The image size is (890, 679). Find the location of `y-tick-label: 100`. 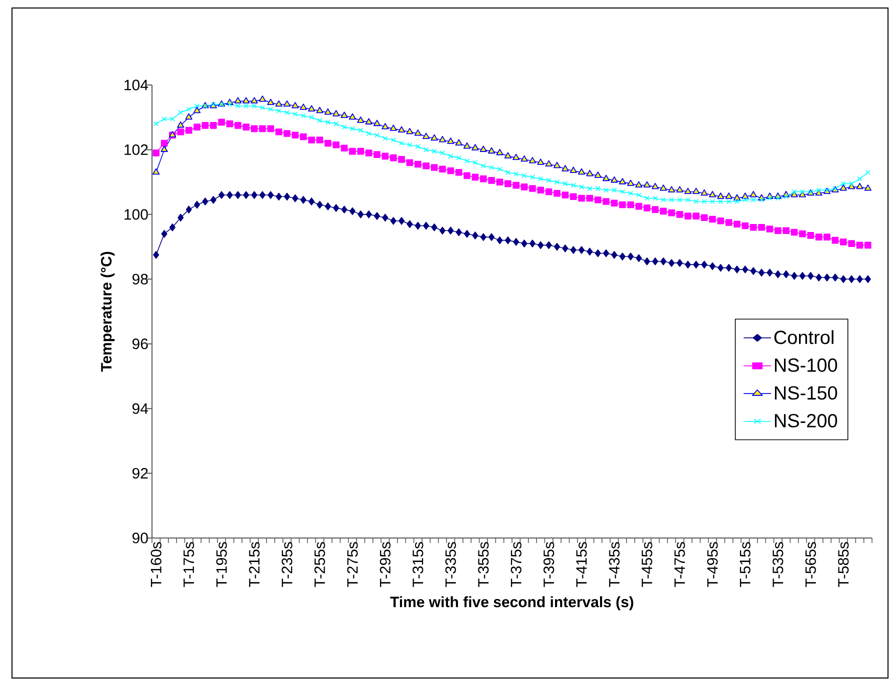

y-tick-label: 100 is located at coordinates (136, 214).